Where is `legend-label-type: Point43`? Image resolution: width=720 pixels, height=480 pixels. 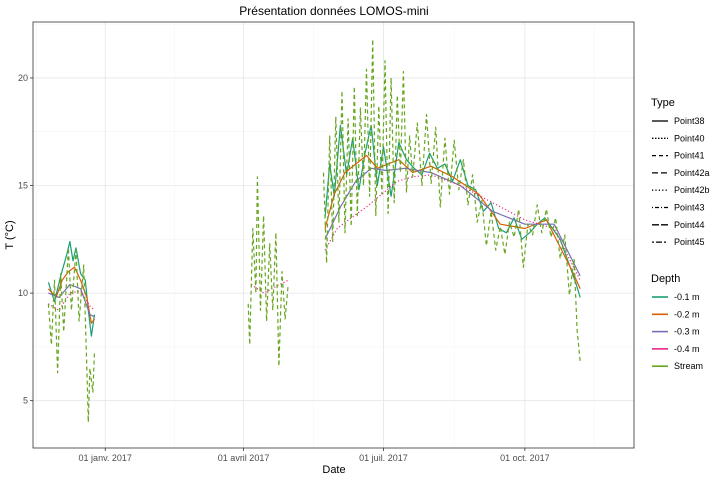 legend-label-type: Point43 is located at coordinates (689, 208).